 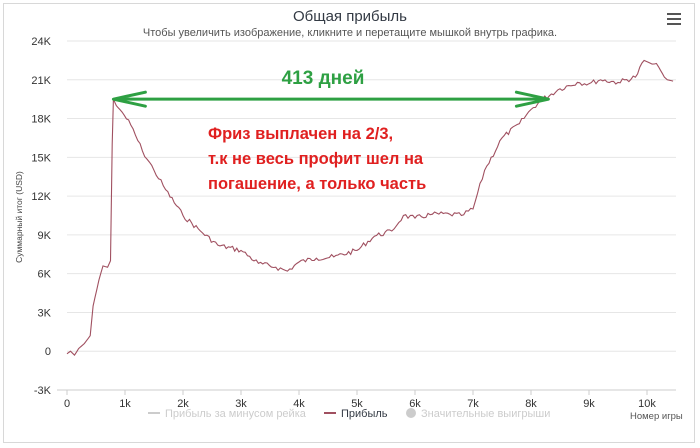 What do you see at coordinates (41, 81) in the screenshot?
I see `y-tick-label: 21K` at bounding box center [41, 81].